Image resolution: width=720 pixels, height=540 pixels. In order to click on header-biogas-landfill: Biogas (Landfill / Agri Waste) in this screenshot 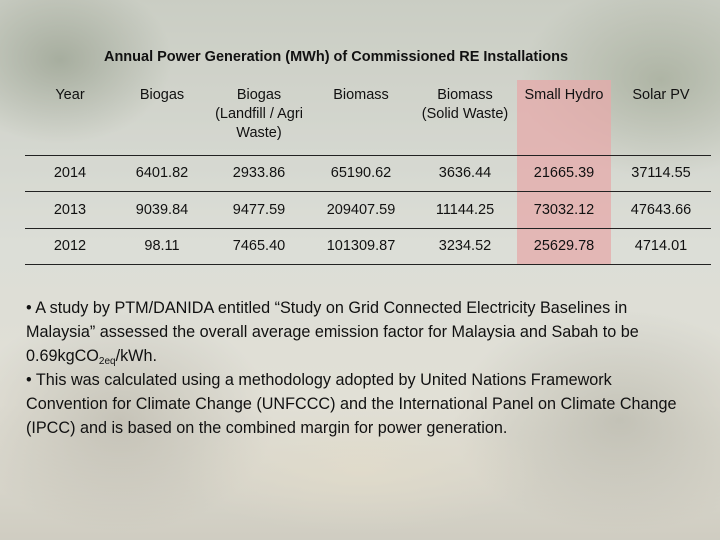, I will do `click(259, 114)`.